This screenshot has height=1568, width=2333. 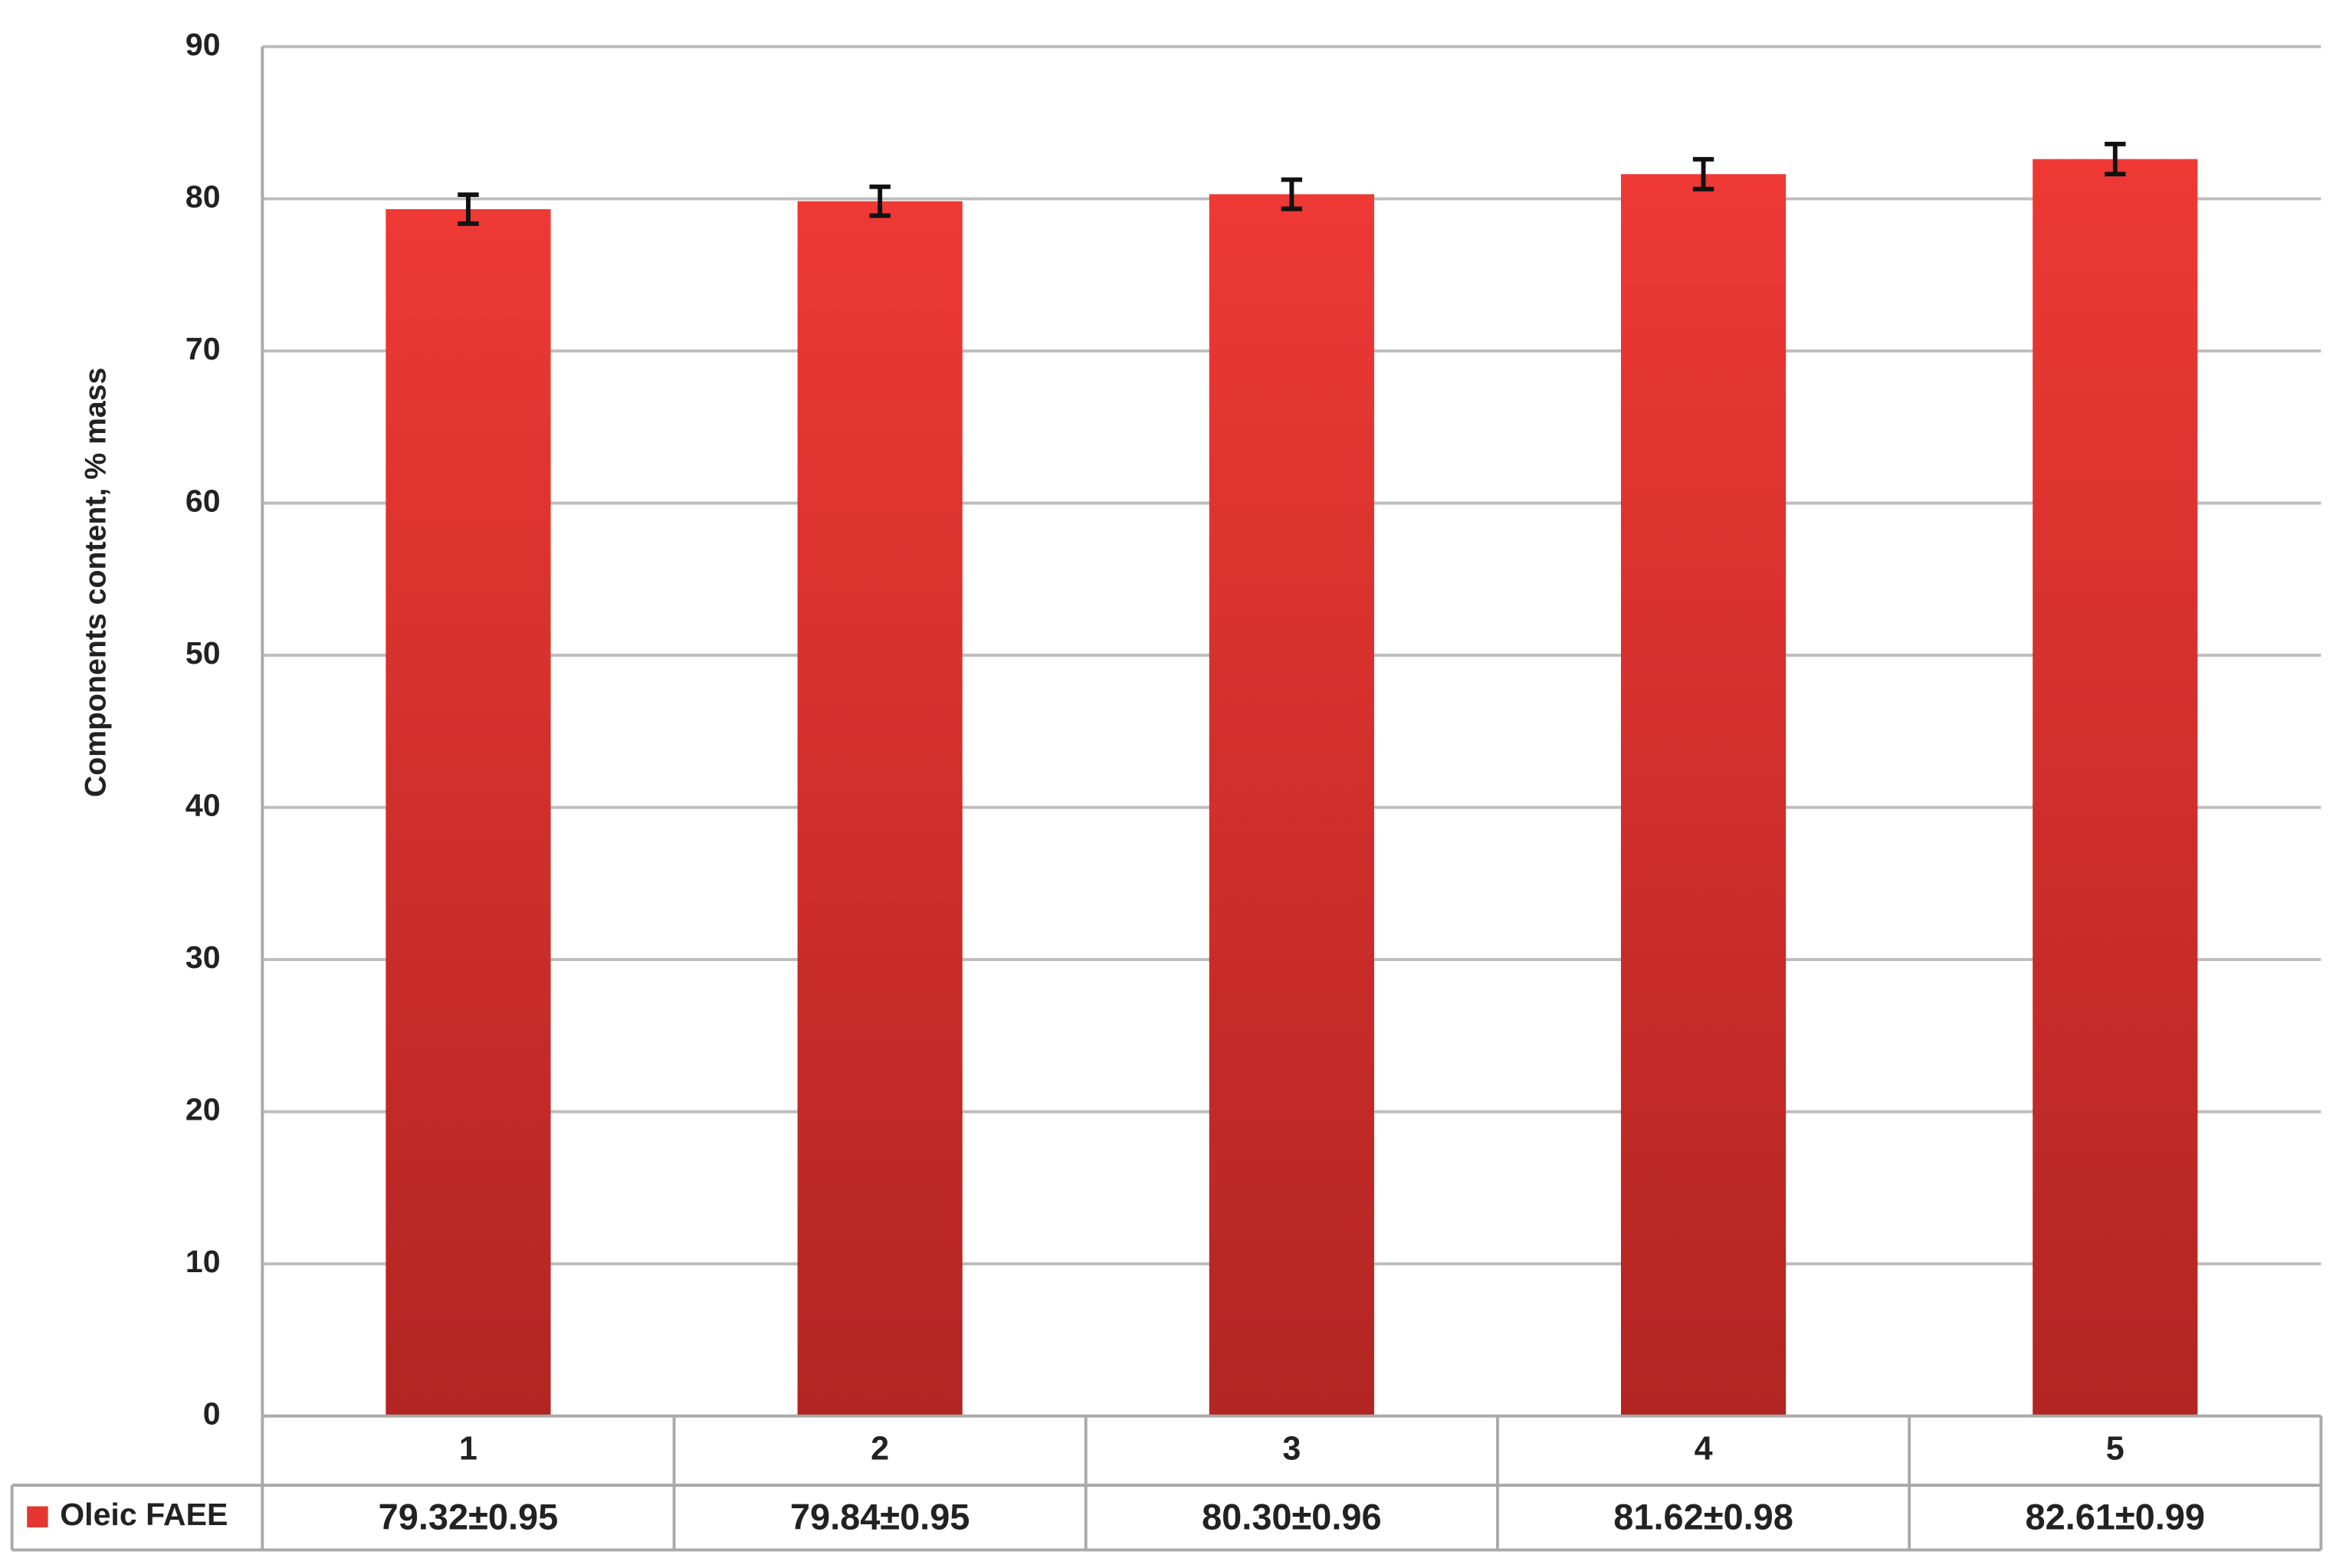 What do you see at coordinates (468, 1448) in the screenshot?
I see `x-tick-label: 1` at bounding box center [468, 1448].